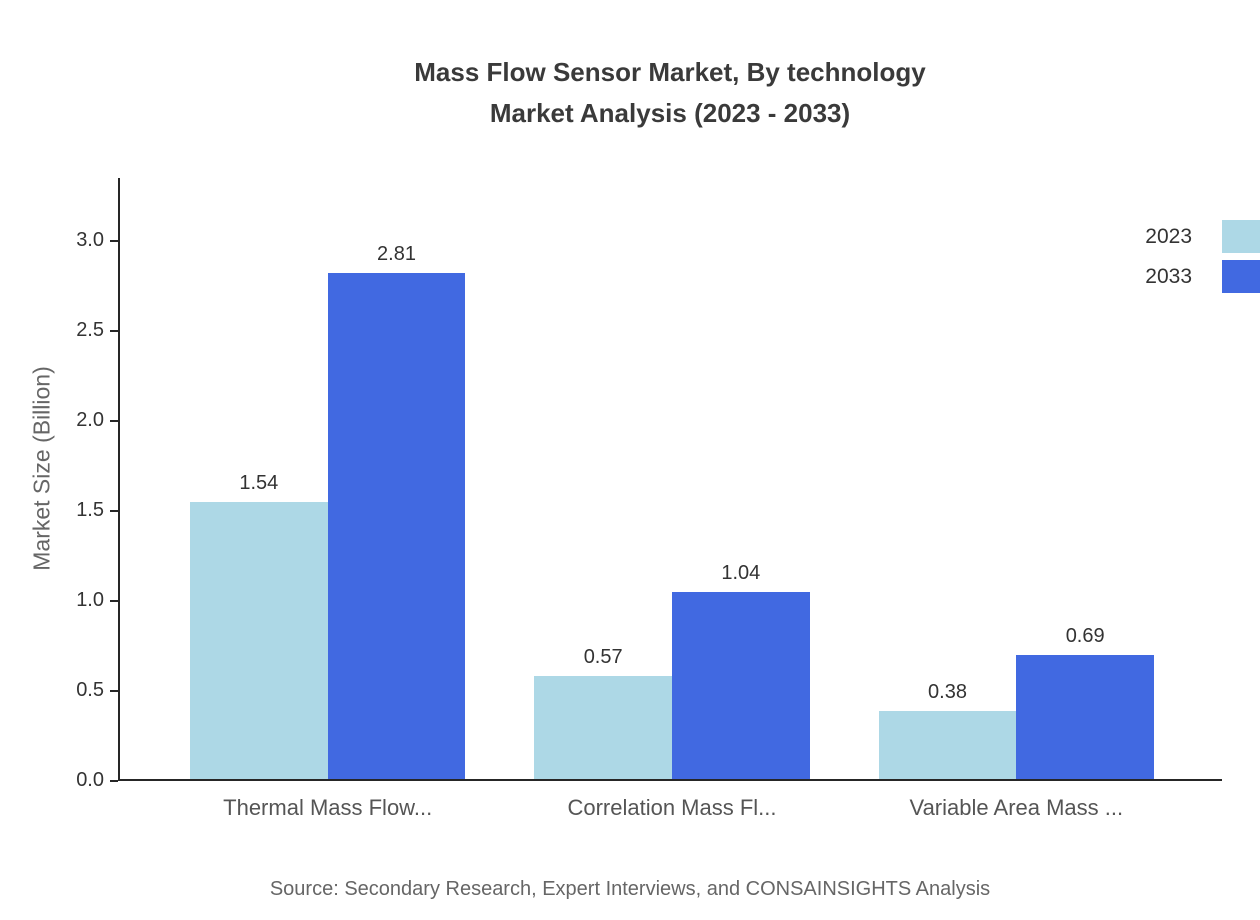  I want to click on bar-value-label: 1.54, so click(259, 482).